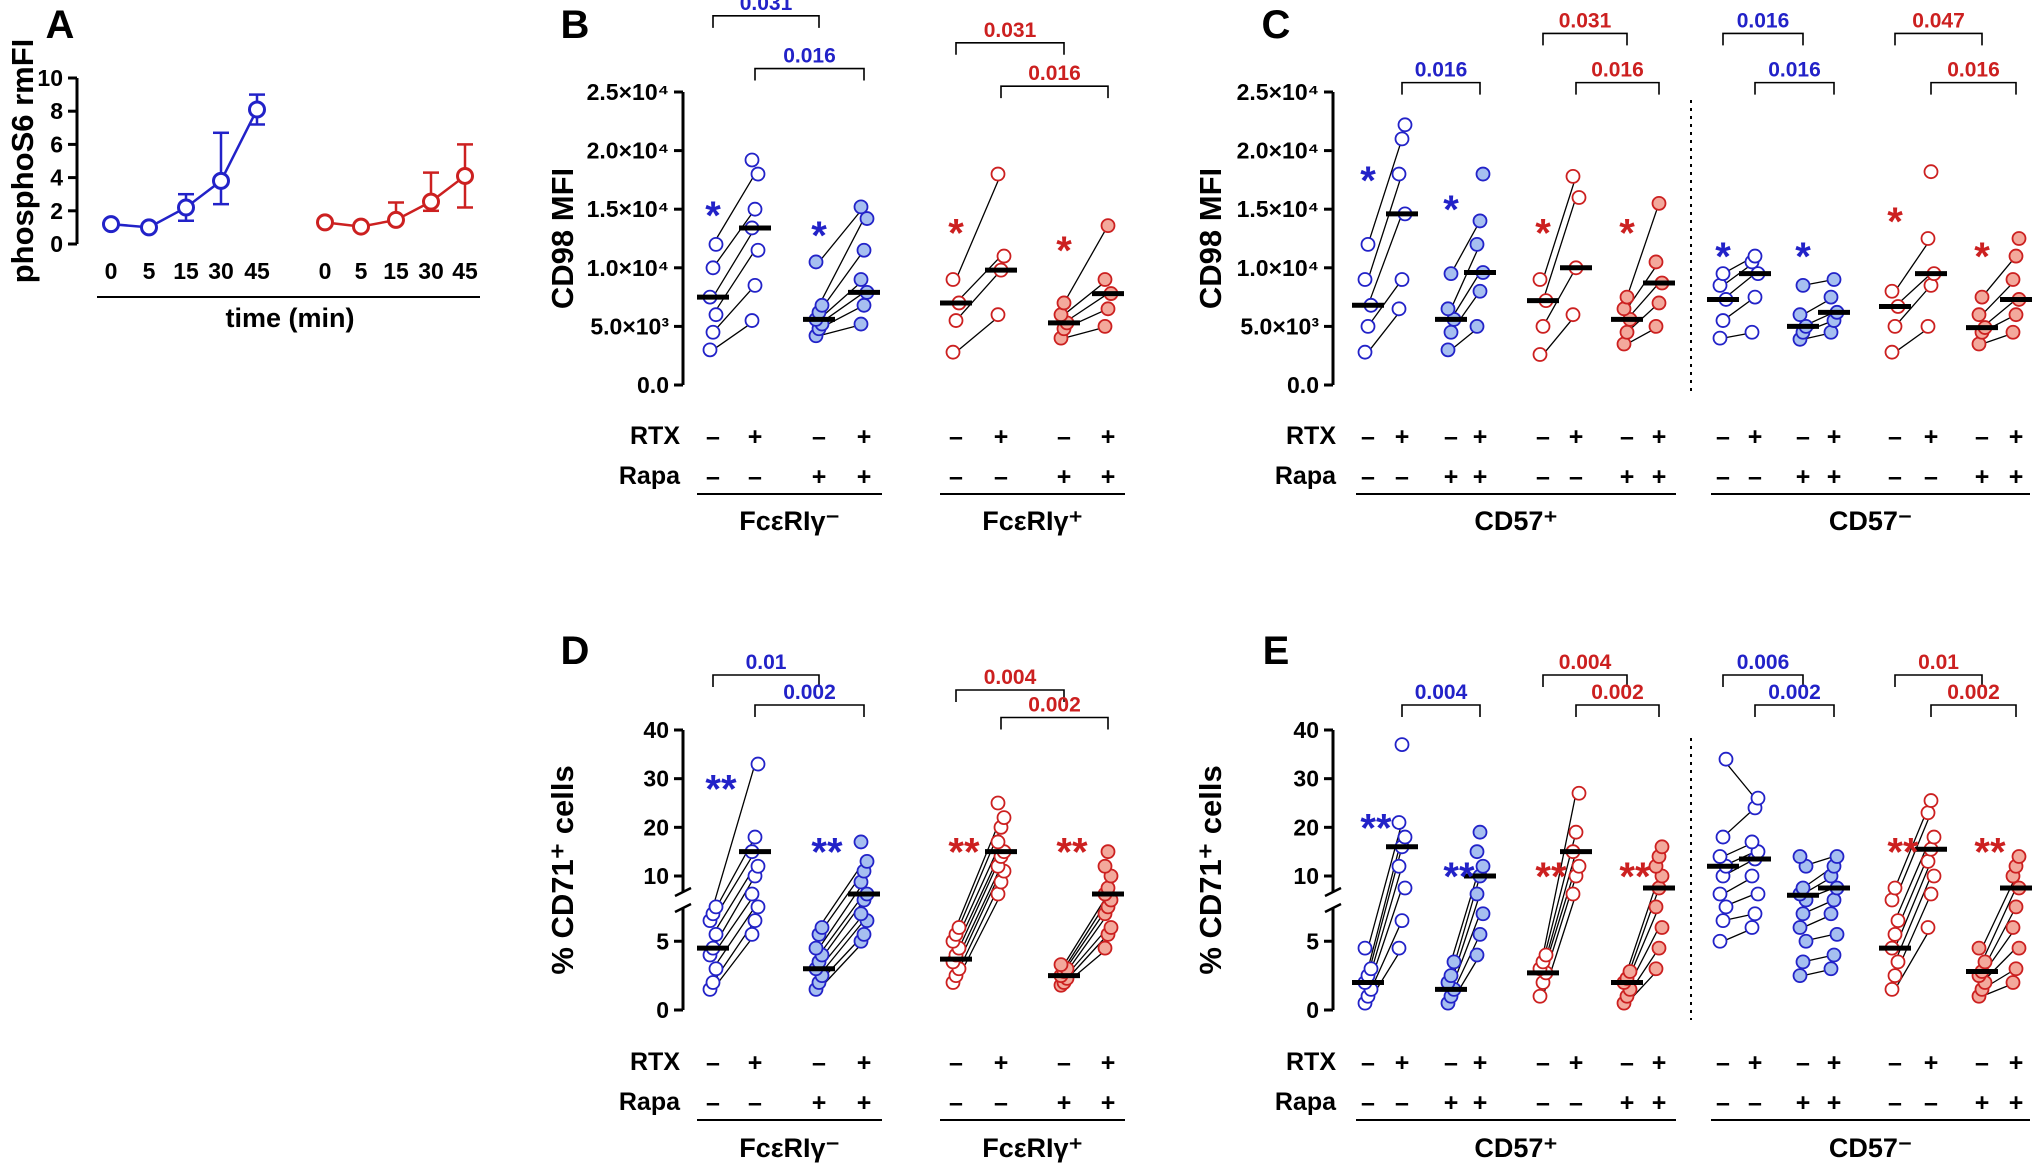 This screenshot has width=2037, height=1168. Describe the element at coordinates (1306, 476) in the screenshot. I see `rapa-label: Rapa` at that location.